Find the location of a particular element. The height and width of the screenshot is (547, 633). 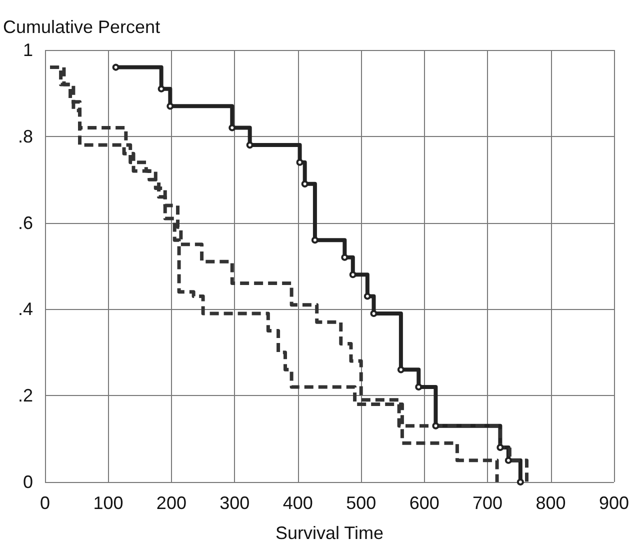

x-tick-label: 500 is located at coordinates (361, 503).